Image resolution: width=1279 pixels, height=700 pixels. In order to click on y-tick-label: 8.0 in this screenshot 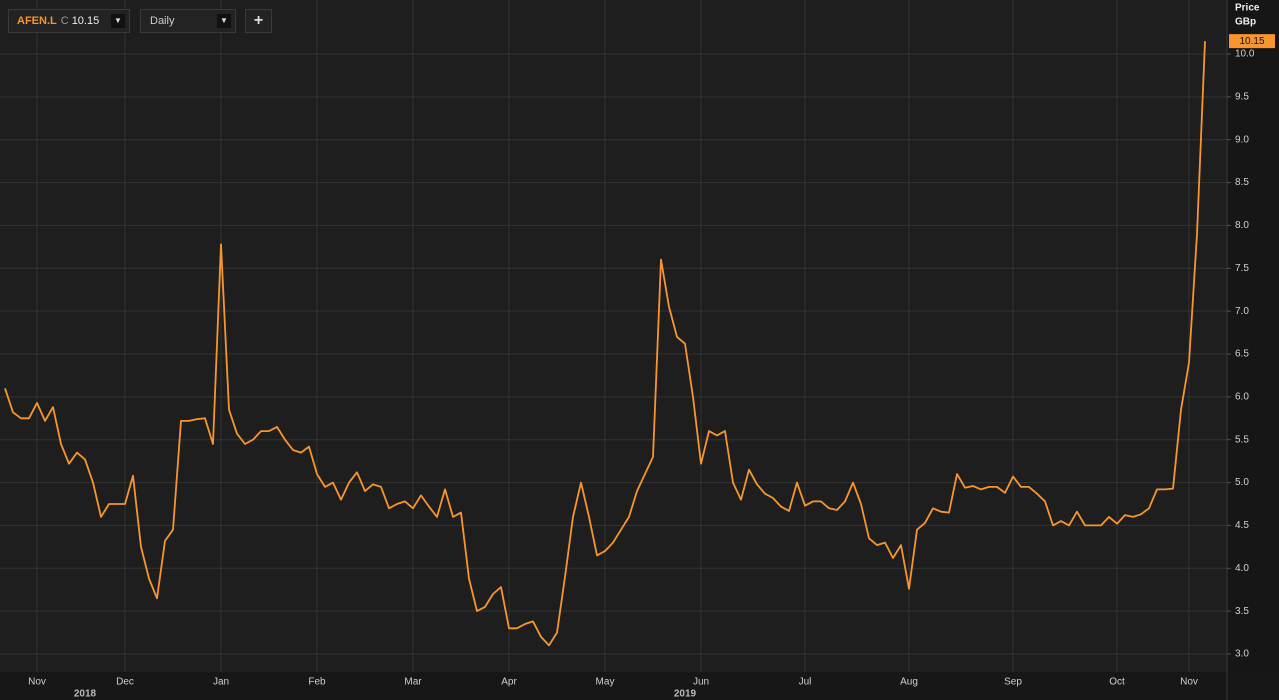, I will do `click(1242, 225)`.